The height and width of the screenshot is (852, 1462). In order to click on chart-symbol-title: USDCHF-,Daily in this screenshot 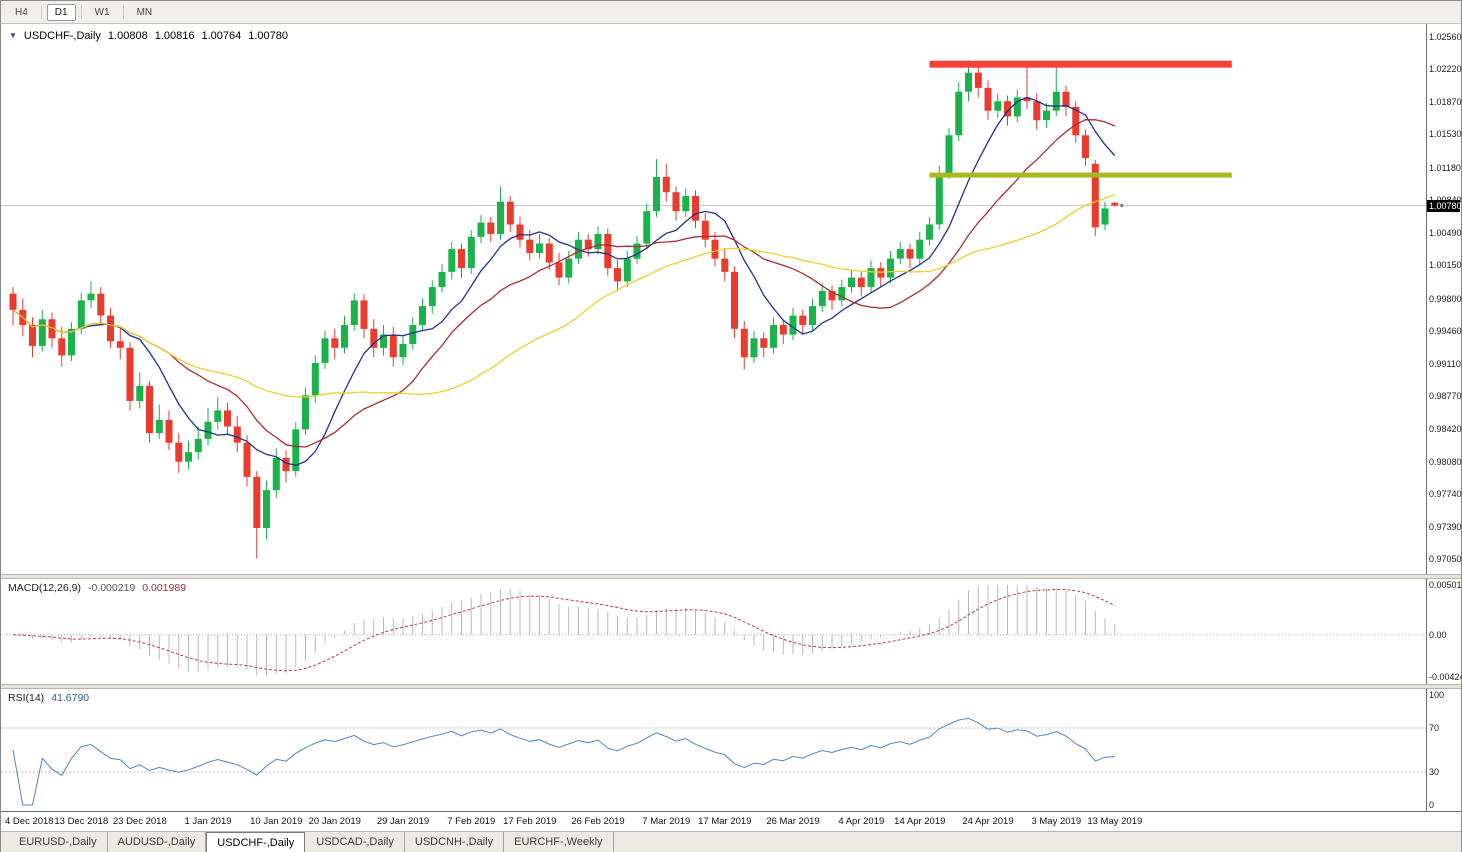, I will do `click(62, 36)`.